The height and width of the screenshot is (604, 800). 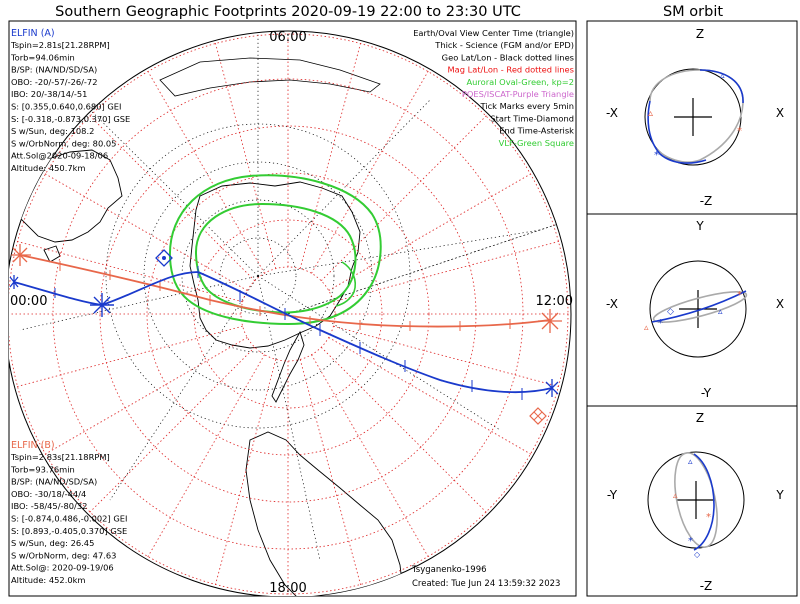 What do you see at coordinates (164, 258) in the screenshot?
I see `elfin-a-view-diamond` at bounding box center [164, 258].